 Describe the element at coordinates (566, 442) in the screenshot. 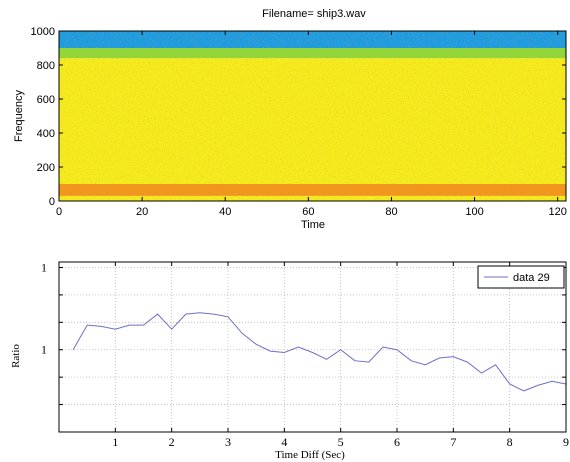

I see `ratio-x-tick-label: 9` at that location.